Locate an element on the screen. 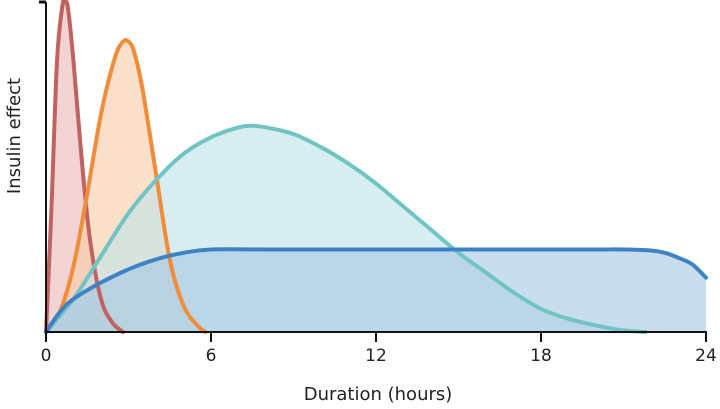 The width and height of the screenshot is (720, 409). y-axis-title: Insulin effect is located at coordinates (14, 136).